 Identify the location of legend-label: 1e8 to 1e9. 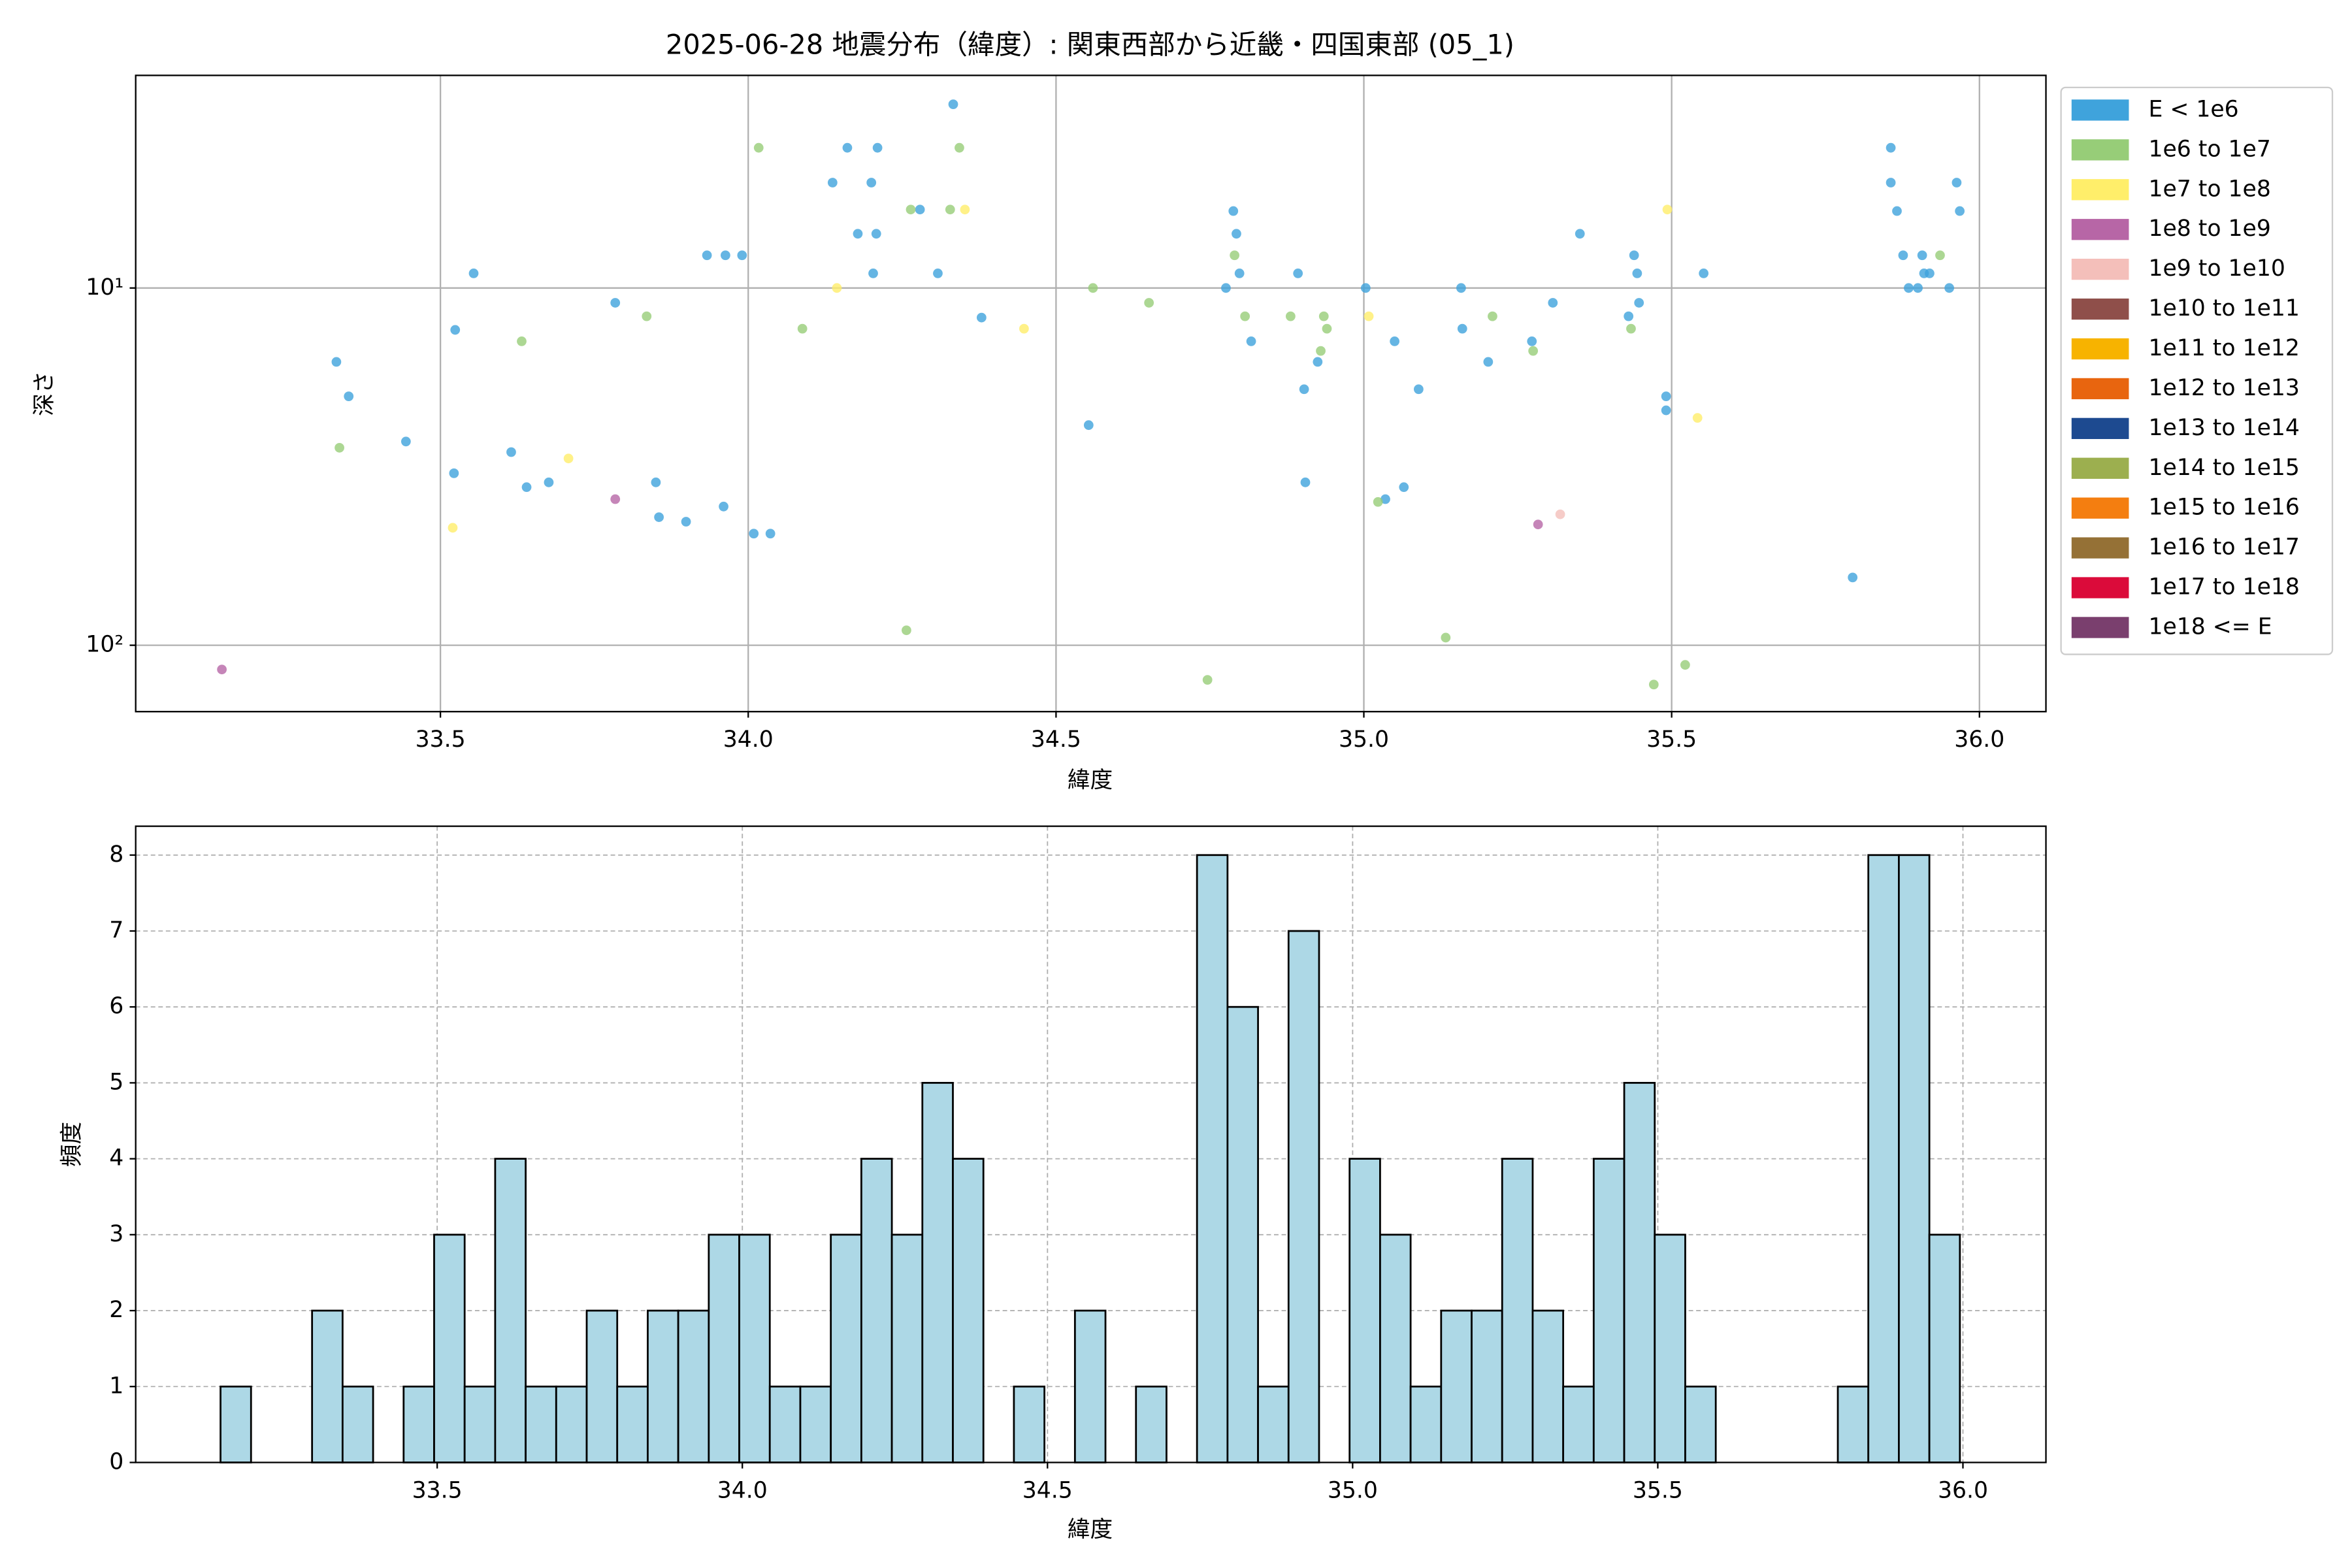
(2209, 229).